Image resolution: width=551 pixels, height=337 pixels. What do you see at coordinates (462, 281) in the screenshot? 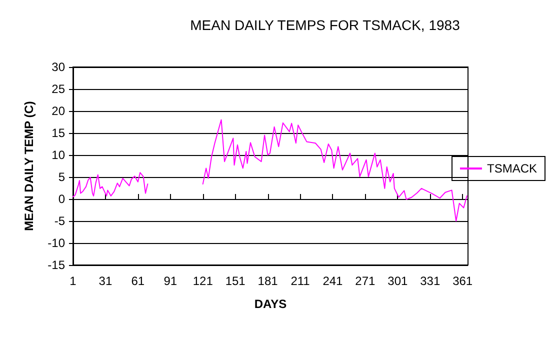
I see `x-tick-label: 361` at bounding box center [462, 281].